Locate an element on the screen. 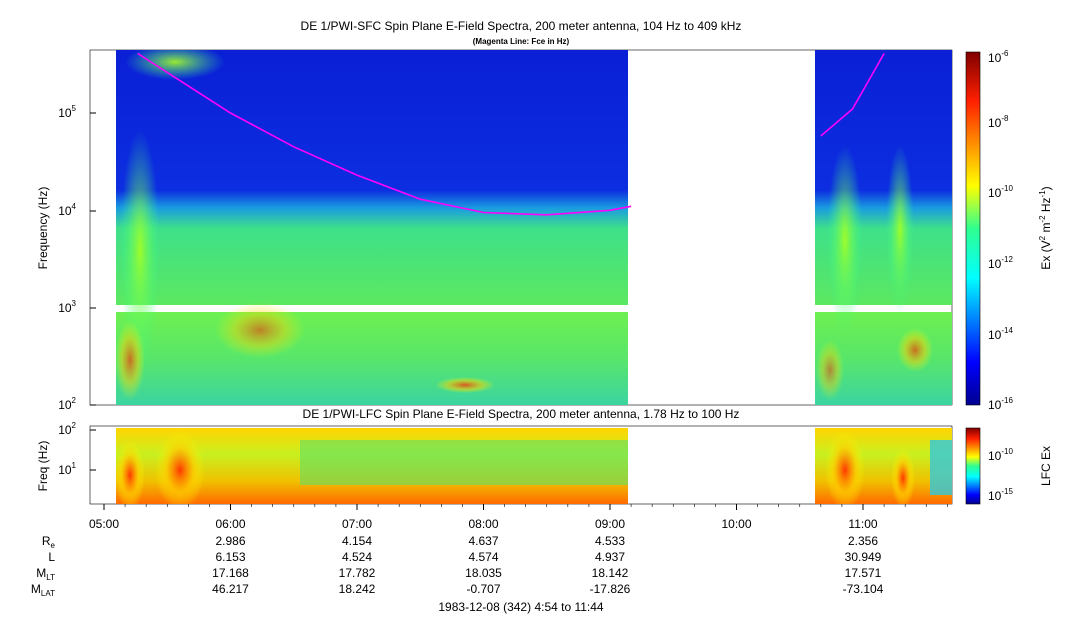 The width and height of the screenshot is (1083, 620). ephemeris-label: MLT is located at coordinates (45, 574).